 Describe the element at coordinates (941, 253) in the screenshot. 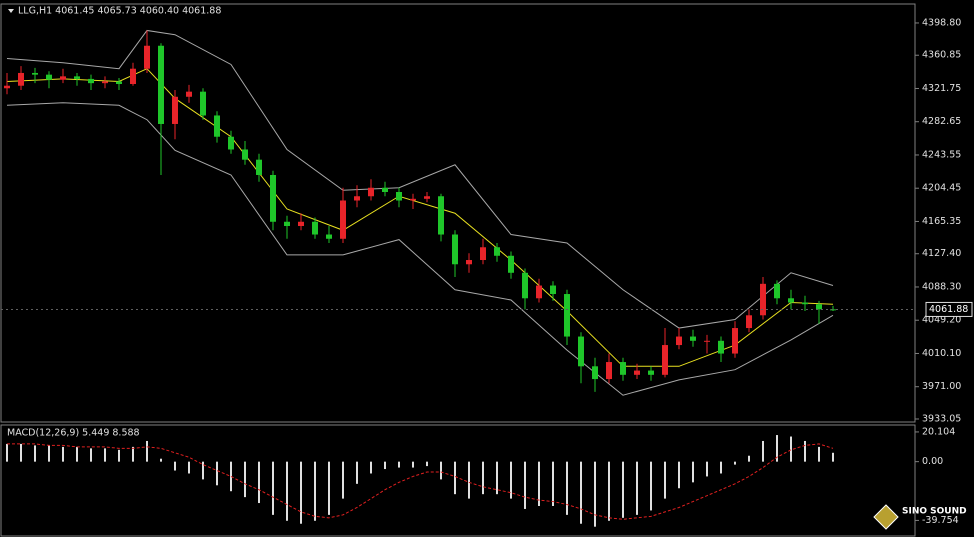

I see `y-tick-label: 4127.40` at that location.